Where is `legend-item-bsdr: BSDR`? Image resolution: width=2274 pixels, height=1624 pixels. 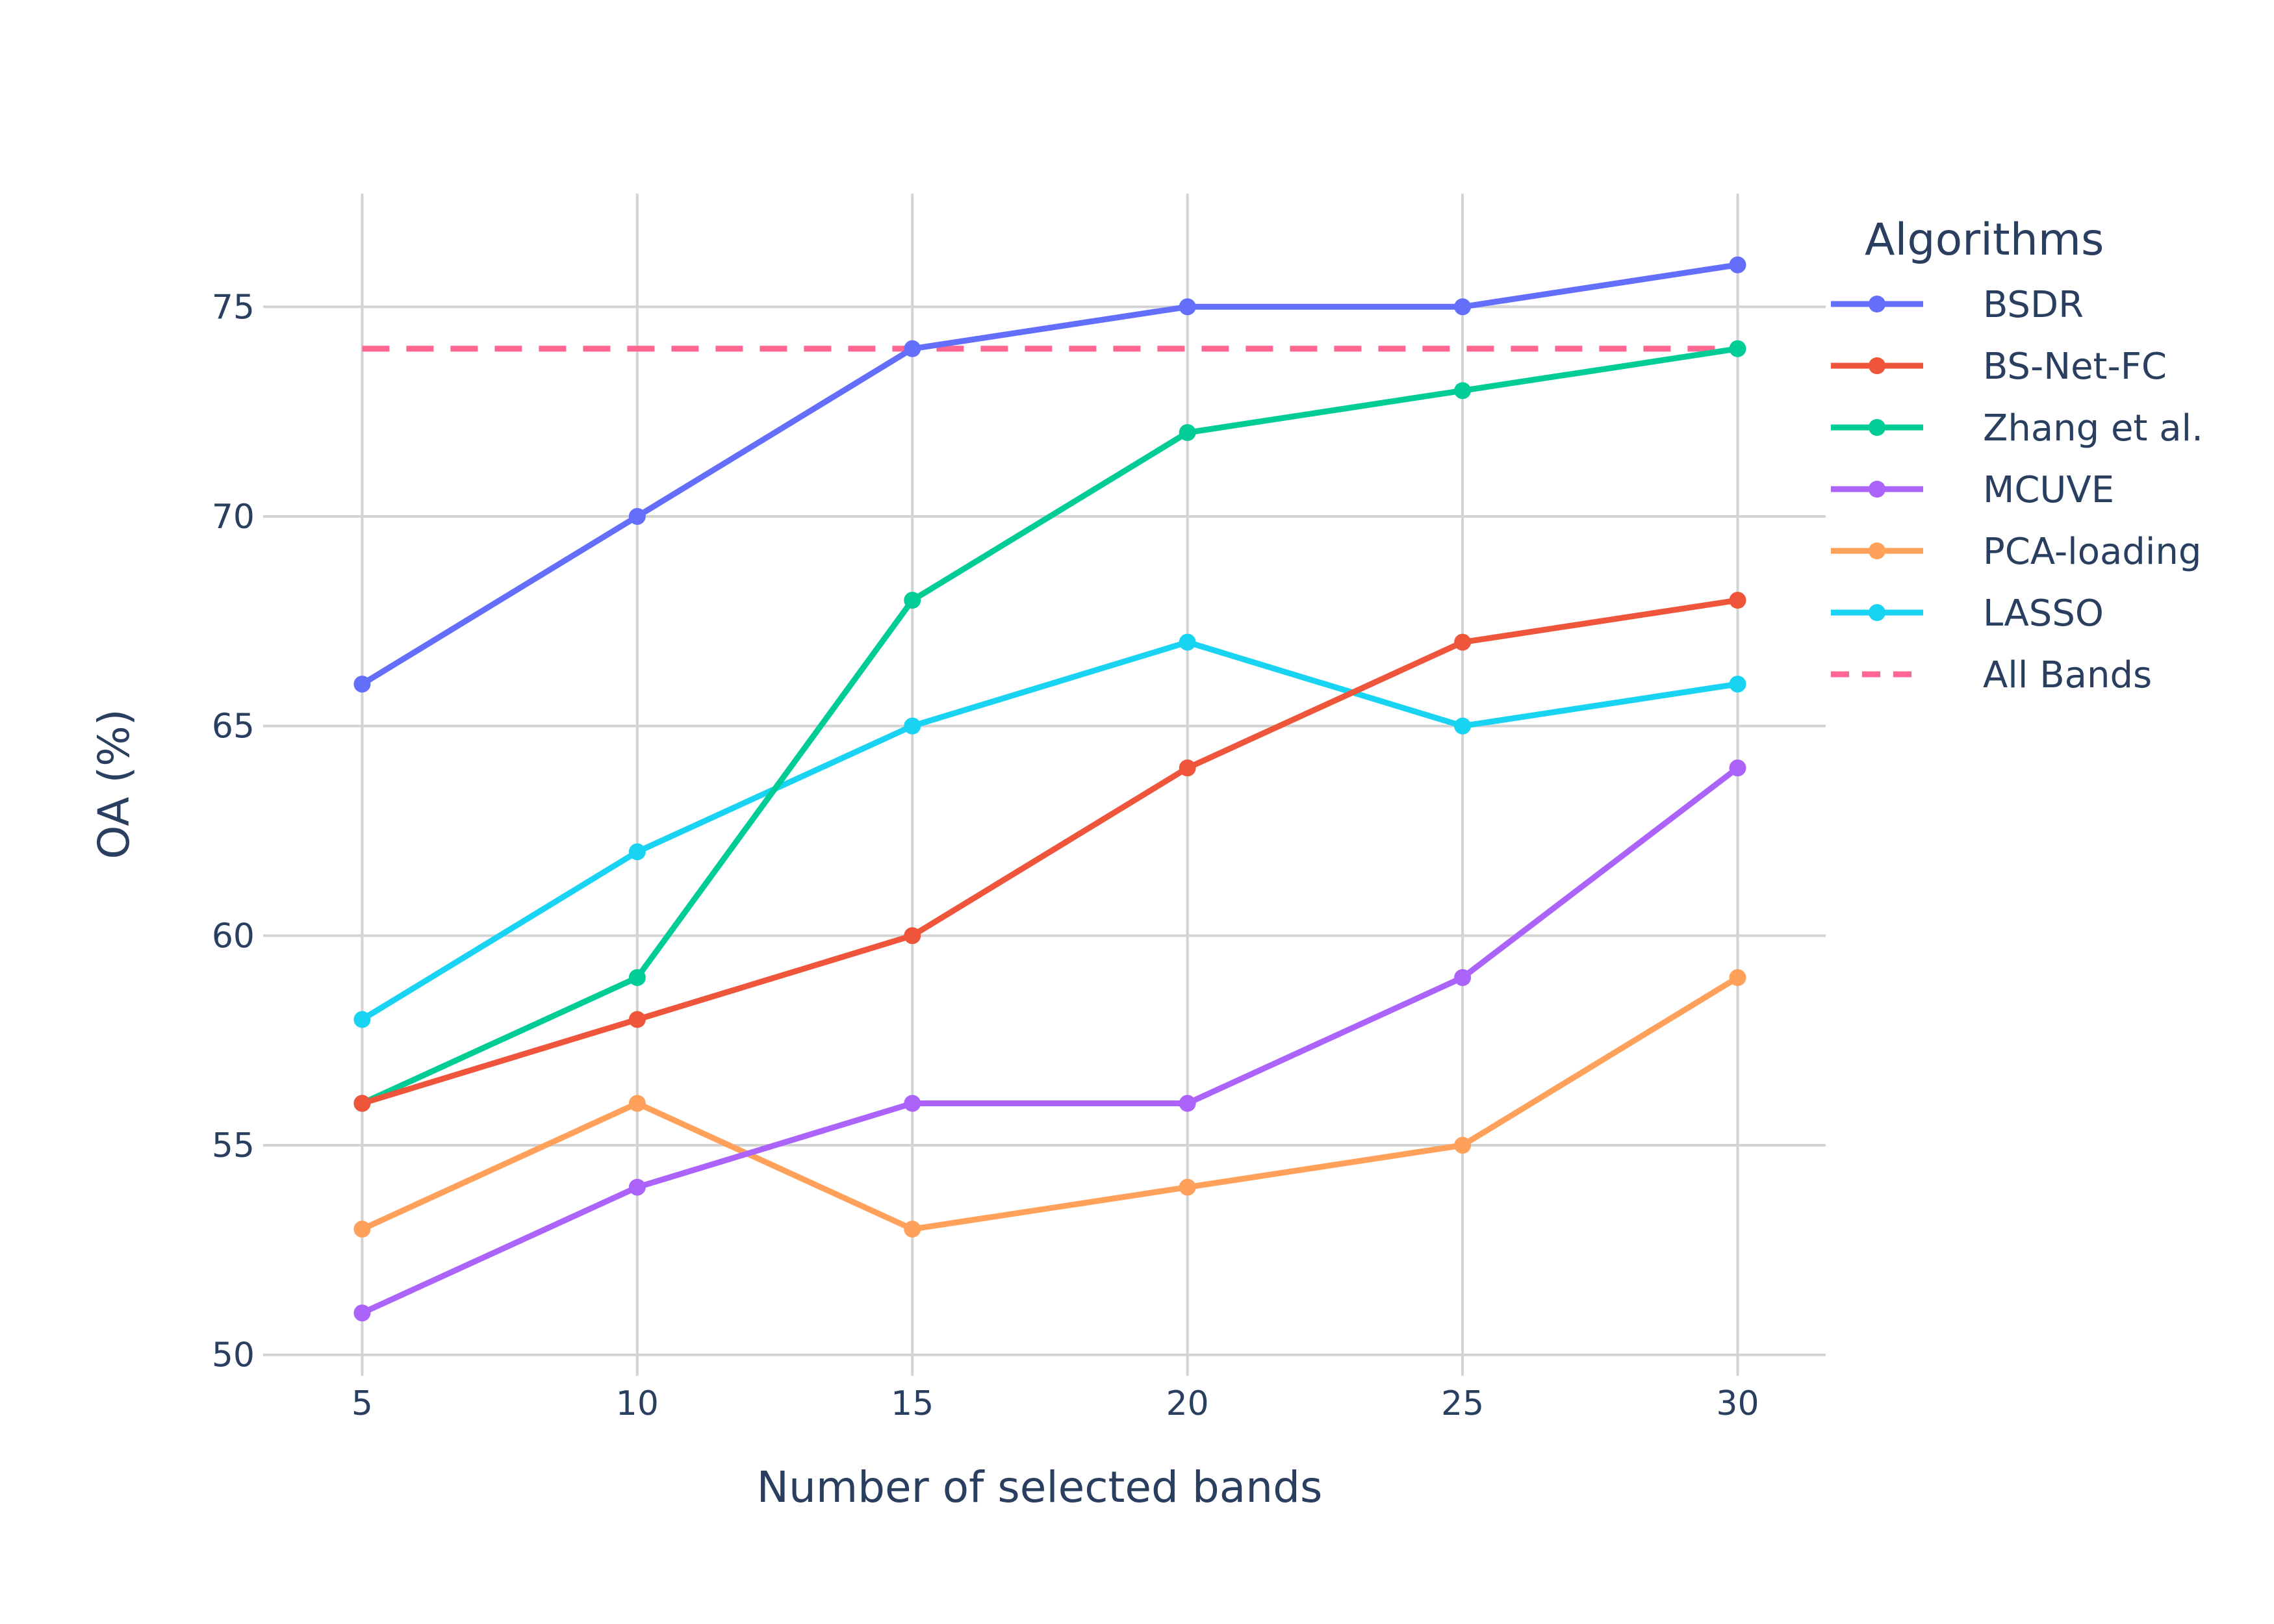 legend-item-bsdr: BSDR is located at coordinates (1957, 305).